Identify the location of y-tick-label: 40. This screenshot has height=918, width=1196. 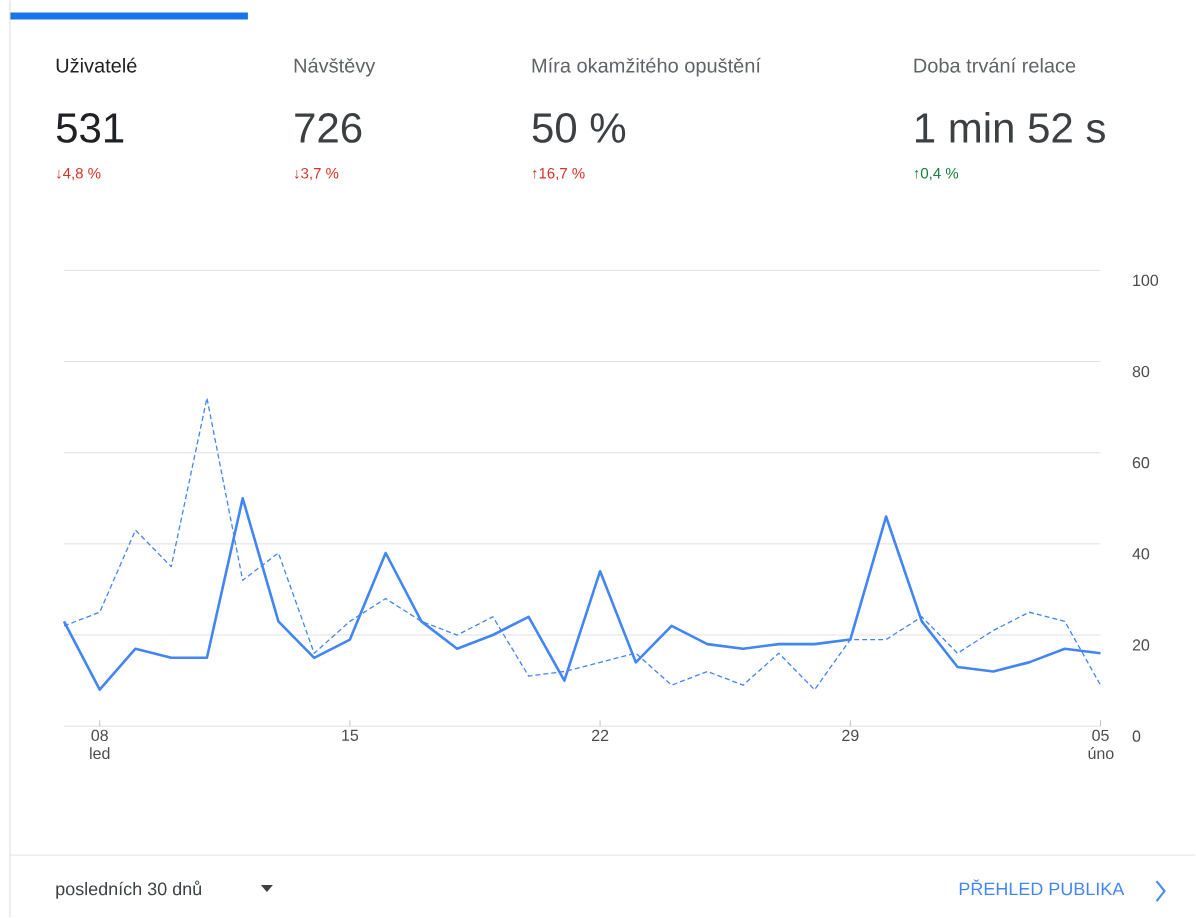
(1141, 554).